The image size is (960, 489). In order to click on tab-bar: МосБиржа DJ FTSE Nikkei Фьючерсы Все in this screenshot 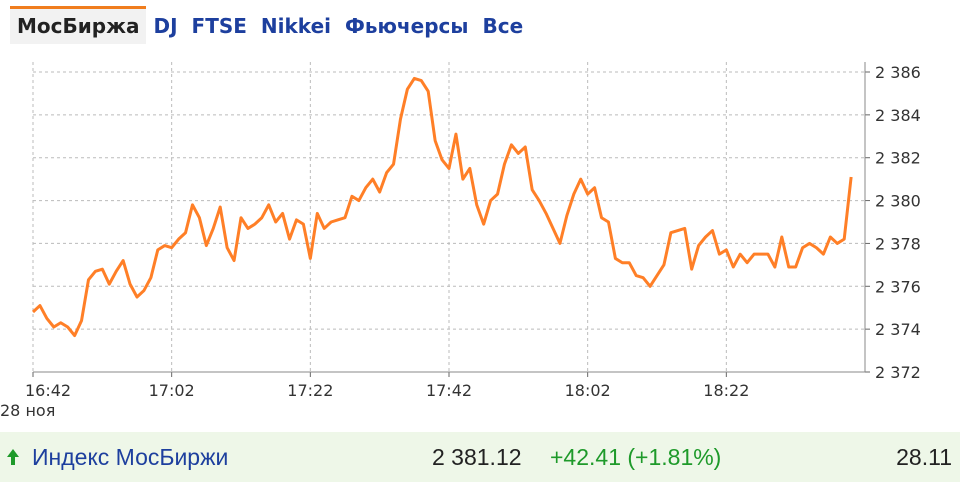, I will do `click(270, 25)`.